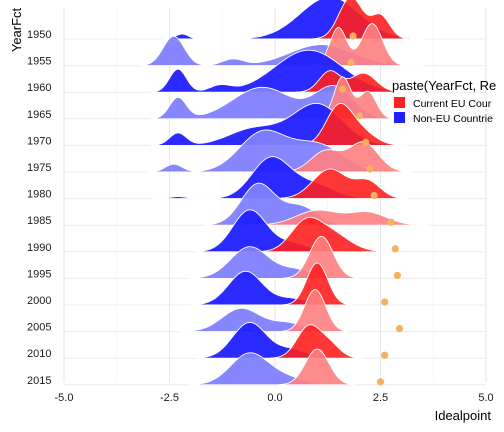  What do you see at coordinates (281, 45) in the screenshot?
I see `ridge-row-1955` at bounding box center [281, 45].